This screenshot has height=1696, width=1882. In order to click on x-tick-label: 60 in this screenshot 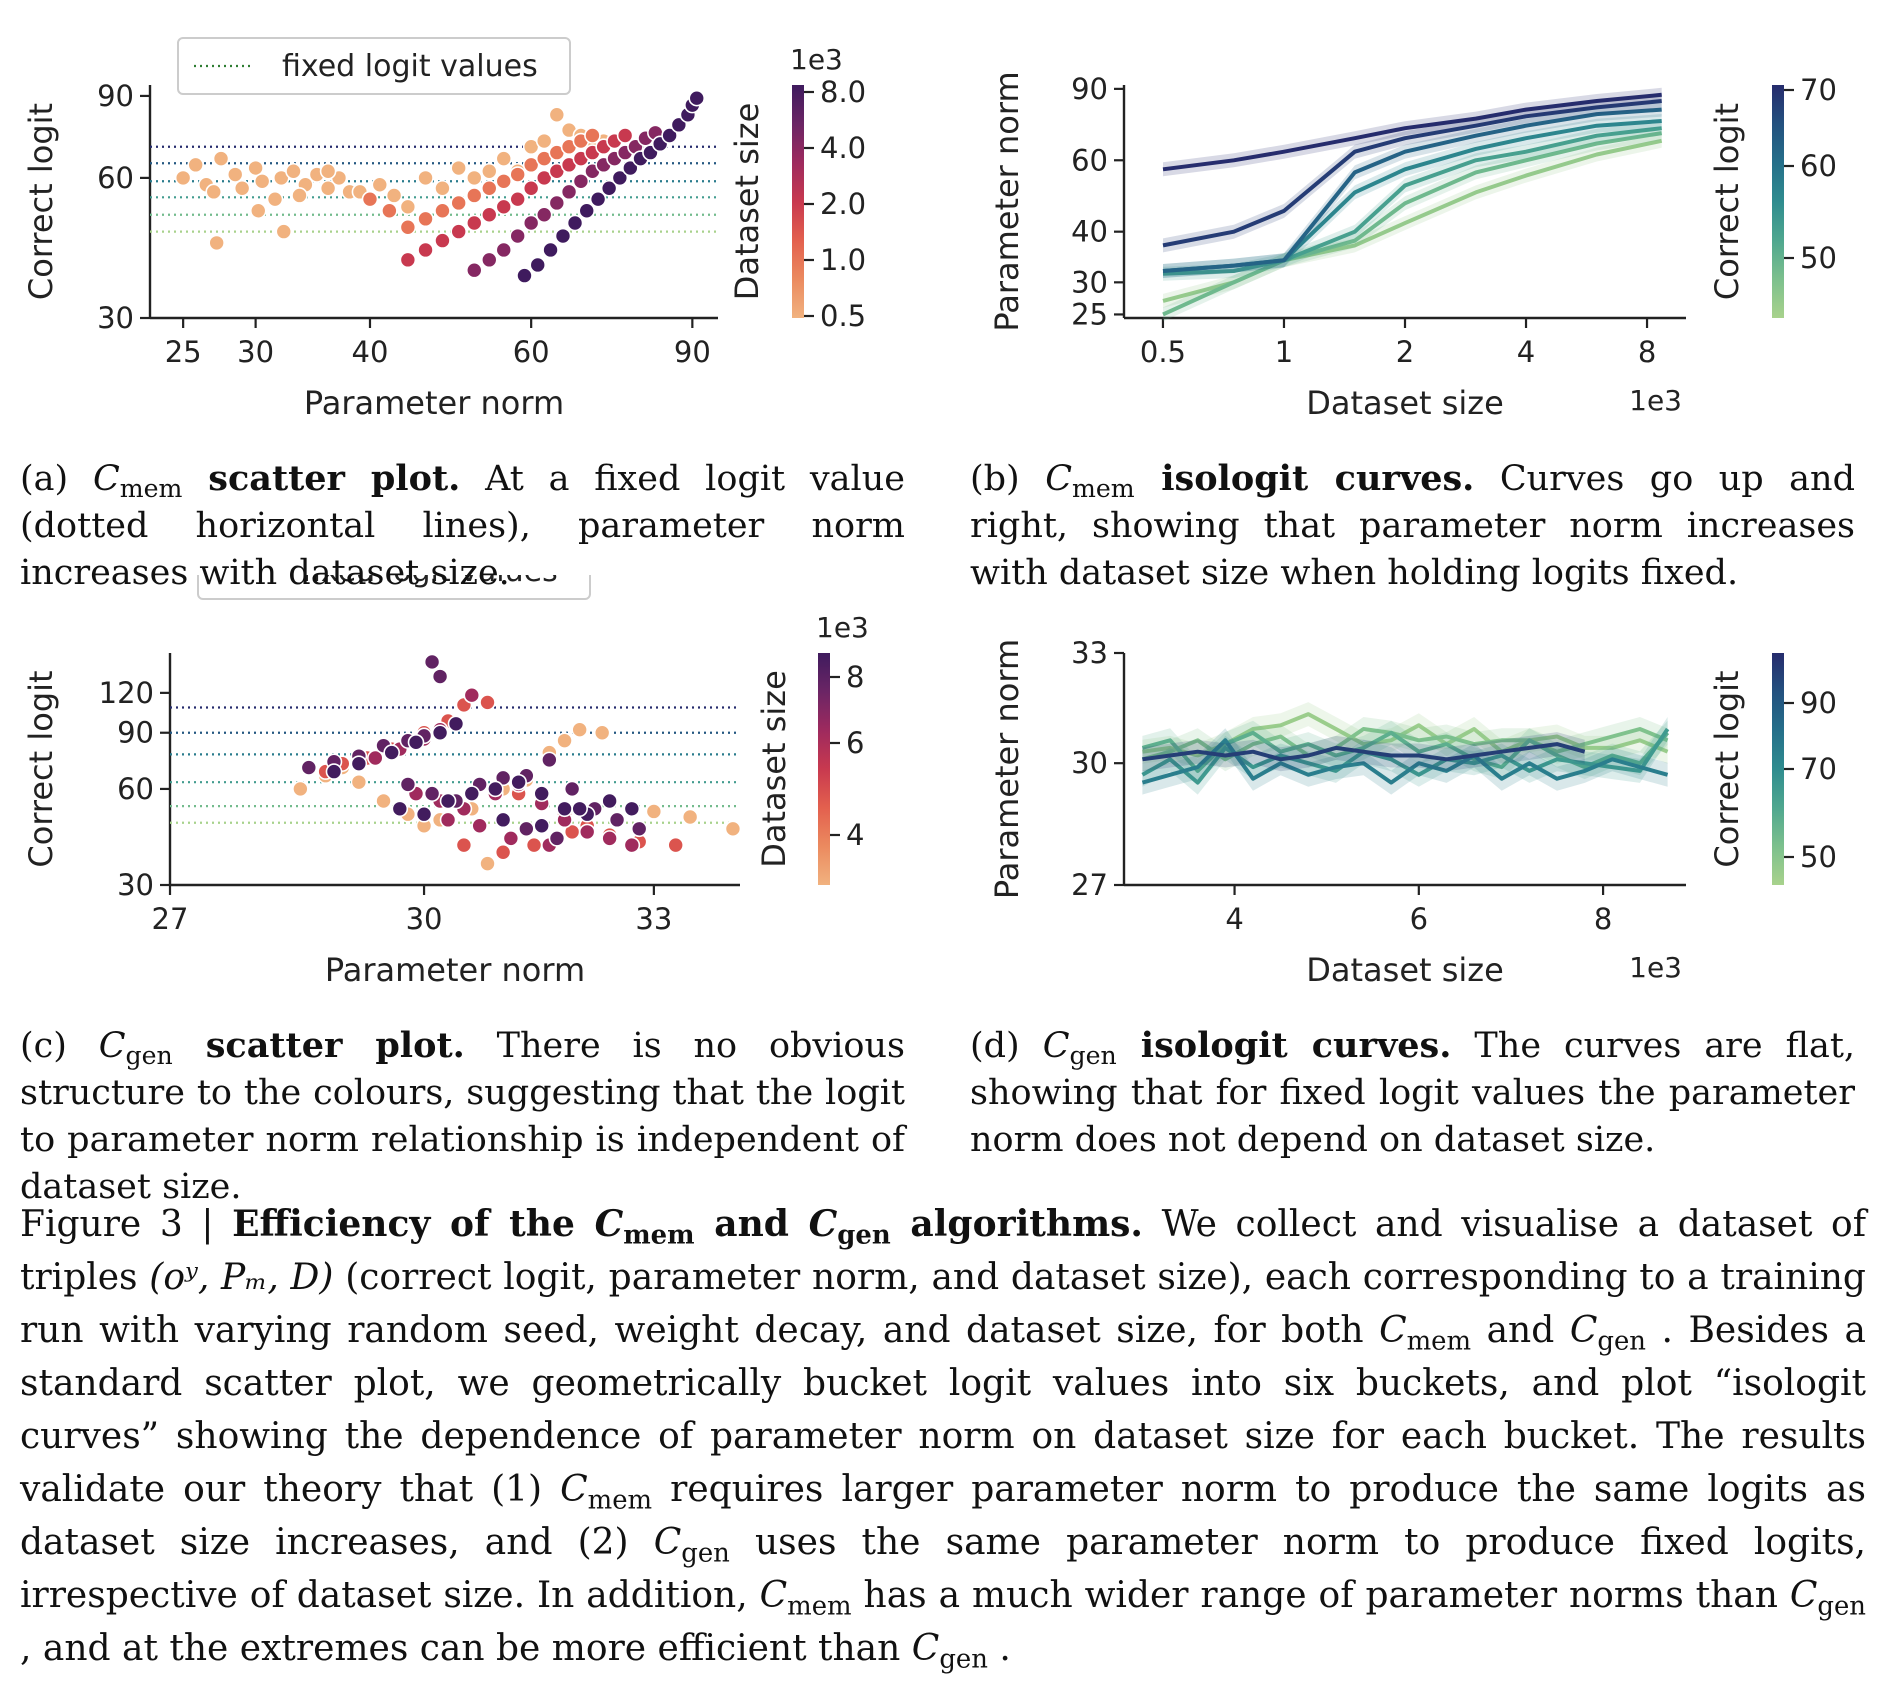, I will do `click(531, 352)`.